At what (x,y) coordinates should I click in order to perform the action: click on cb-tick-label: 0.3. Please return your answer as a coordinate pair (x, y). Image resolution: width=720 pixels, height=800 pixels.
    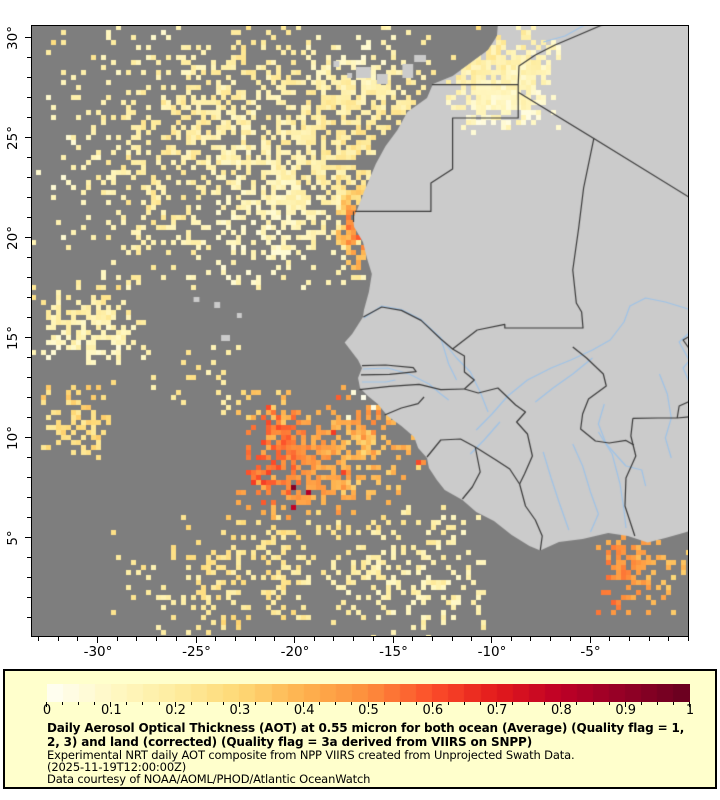
    Looking at the image, I should click on (240, 710).